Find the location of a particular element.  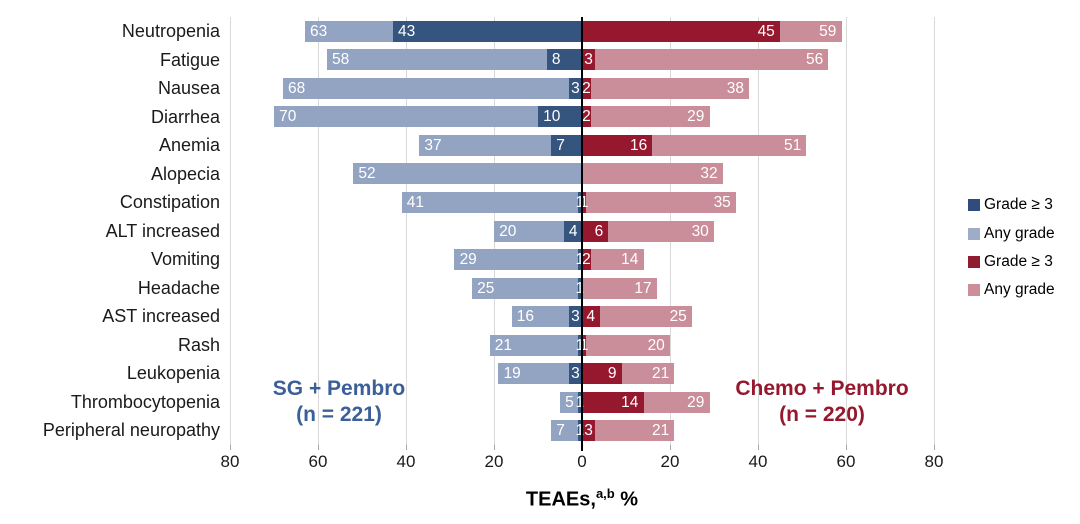

x-axis-tick-labels: 80 60 40 20 0 20 40 60 80 is located at coordinates (582, 463).